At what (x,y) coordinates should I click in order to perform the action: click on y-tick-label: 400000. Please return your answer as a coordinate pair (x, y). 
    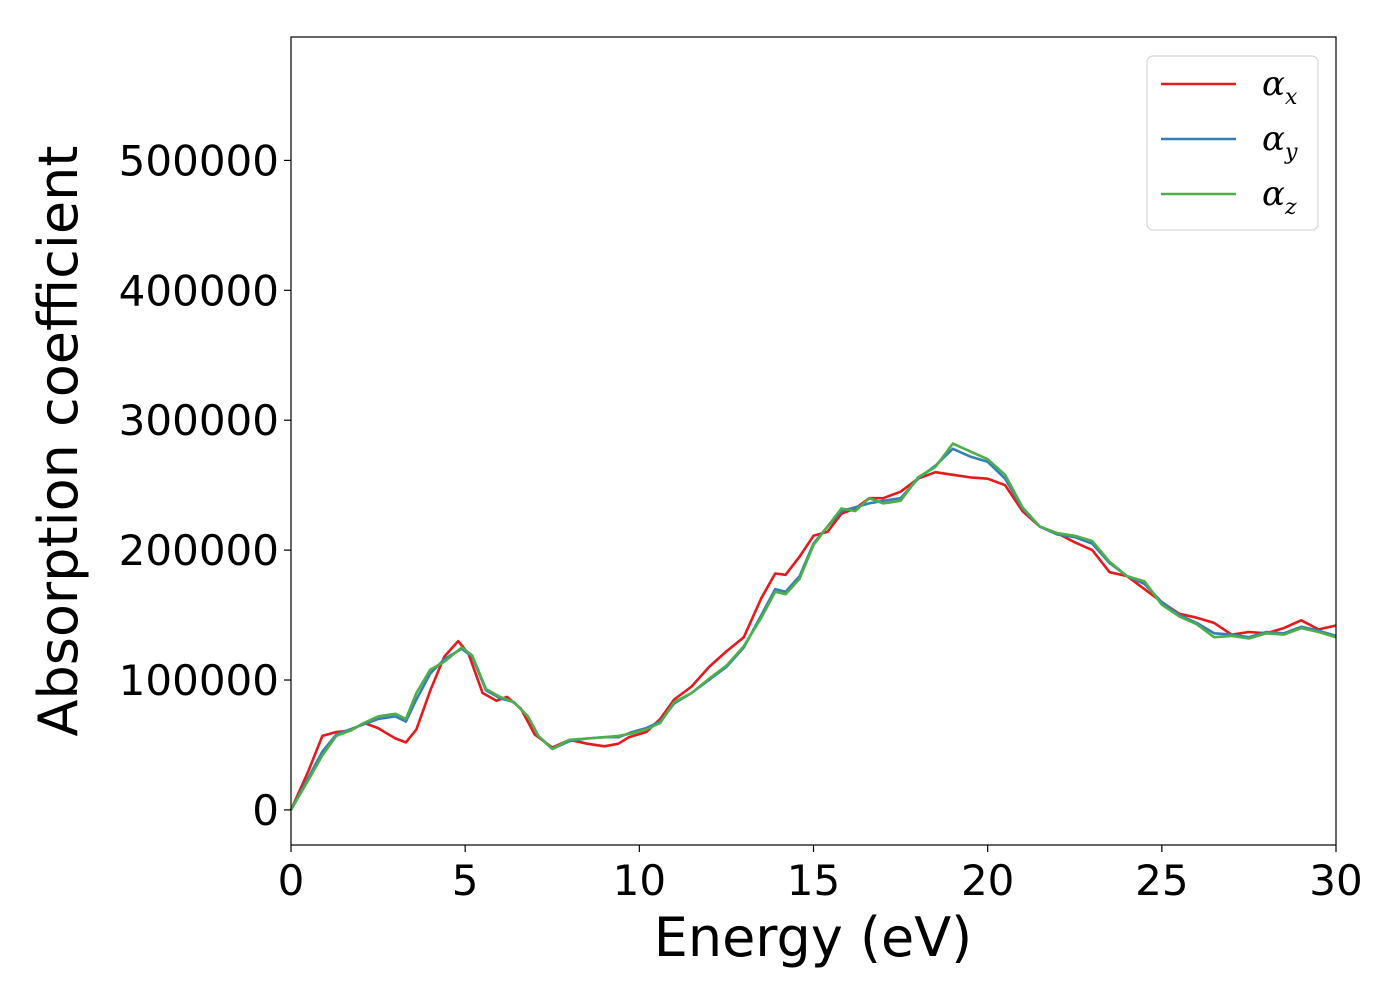
    Looking at the image, I should click on (199, 290).